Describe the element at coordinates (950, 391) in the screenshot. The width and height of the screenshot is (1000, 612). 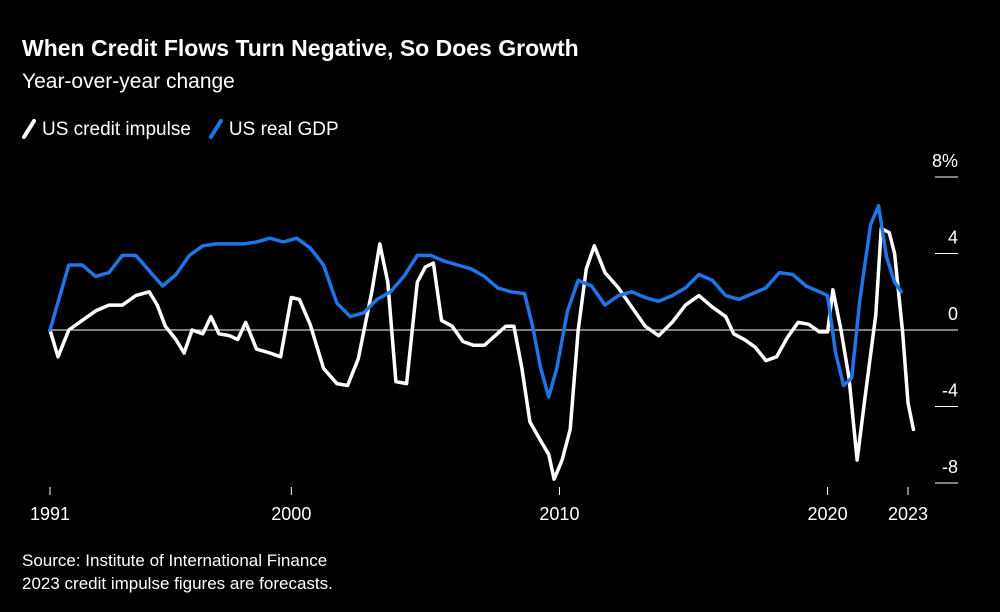
I see `y-tick-label: -4` at that location.